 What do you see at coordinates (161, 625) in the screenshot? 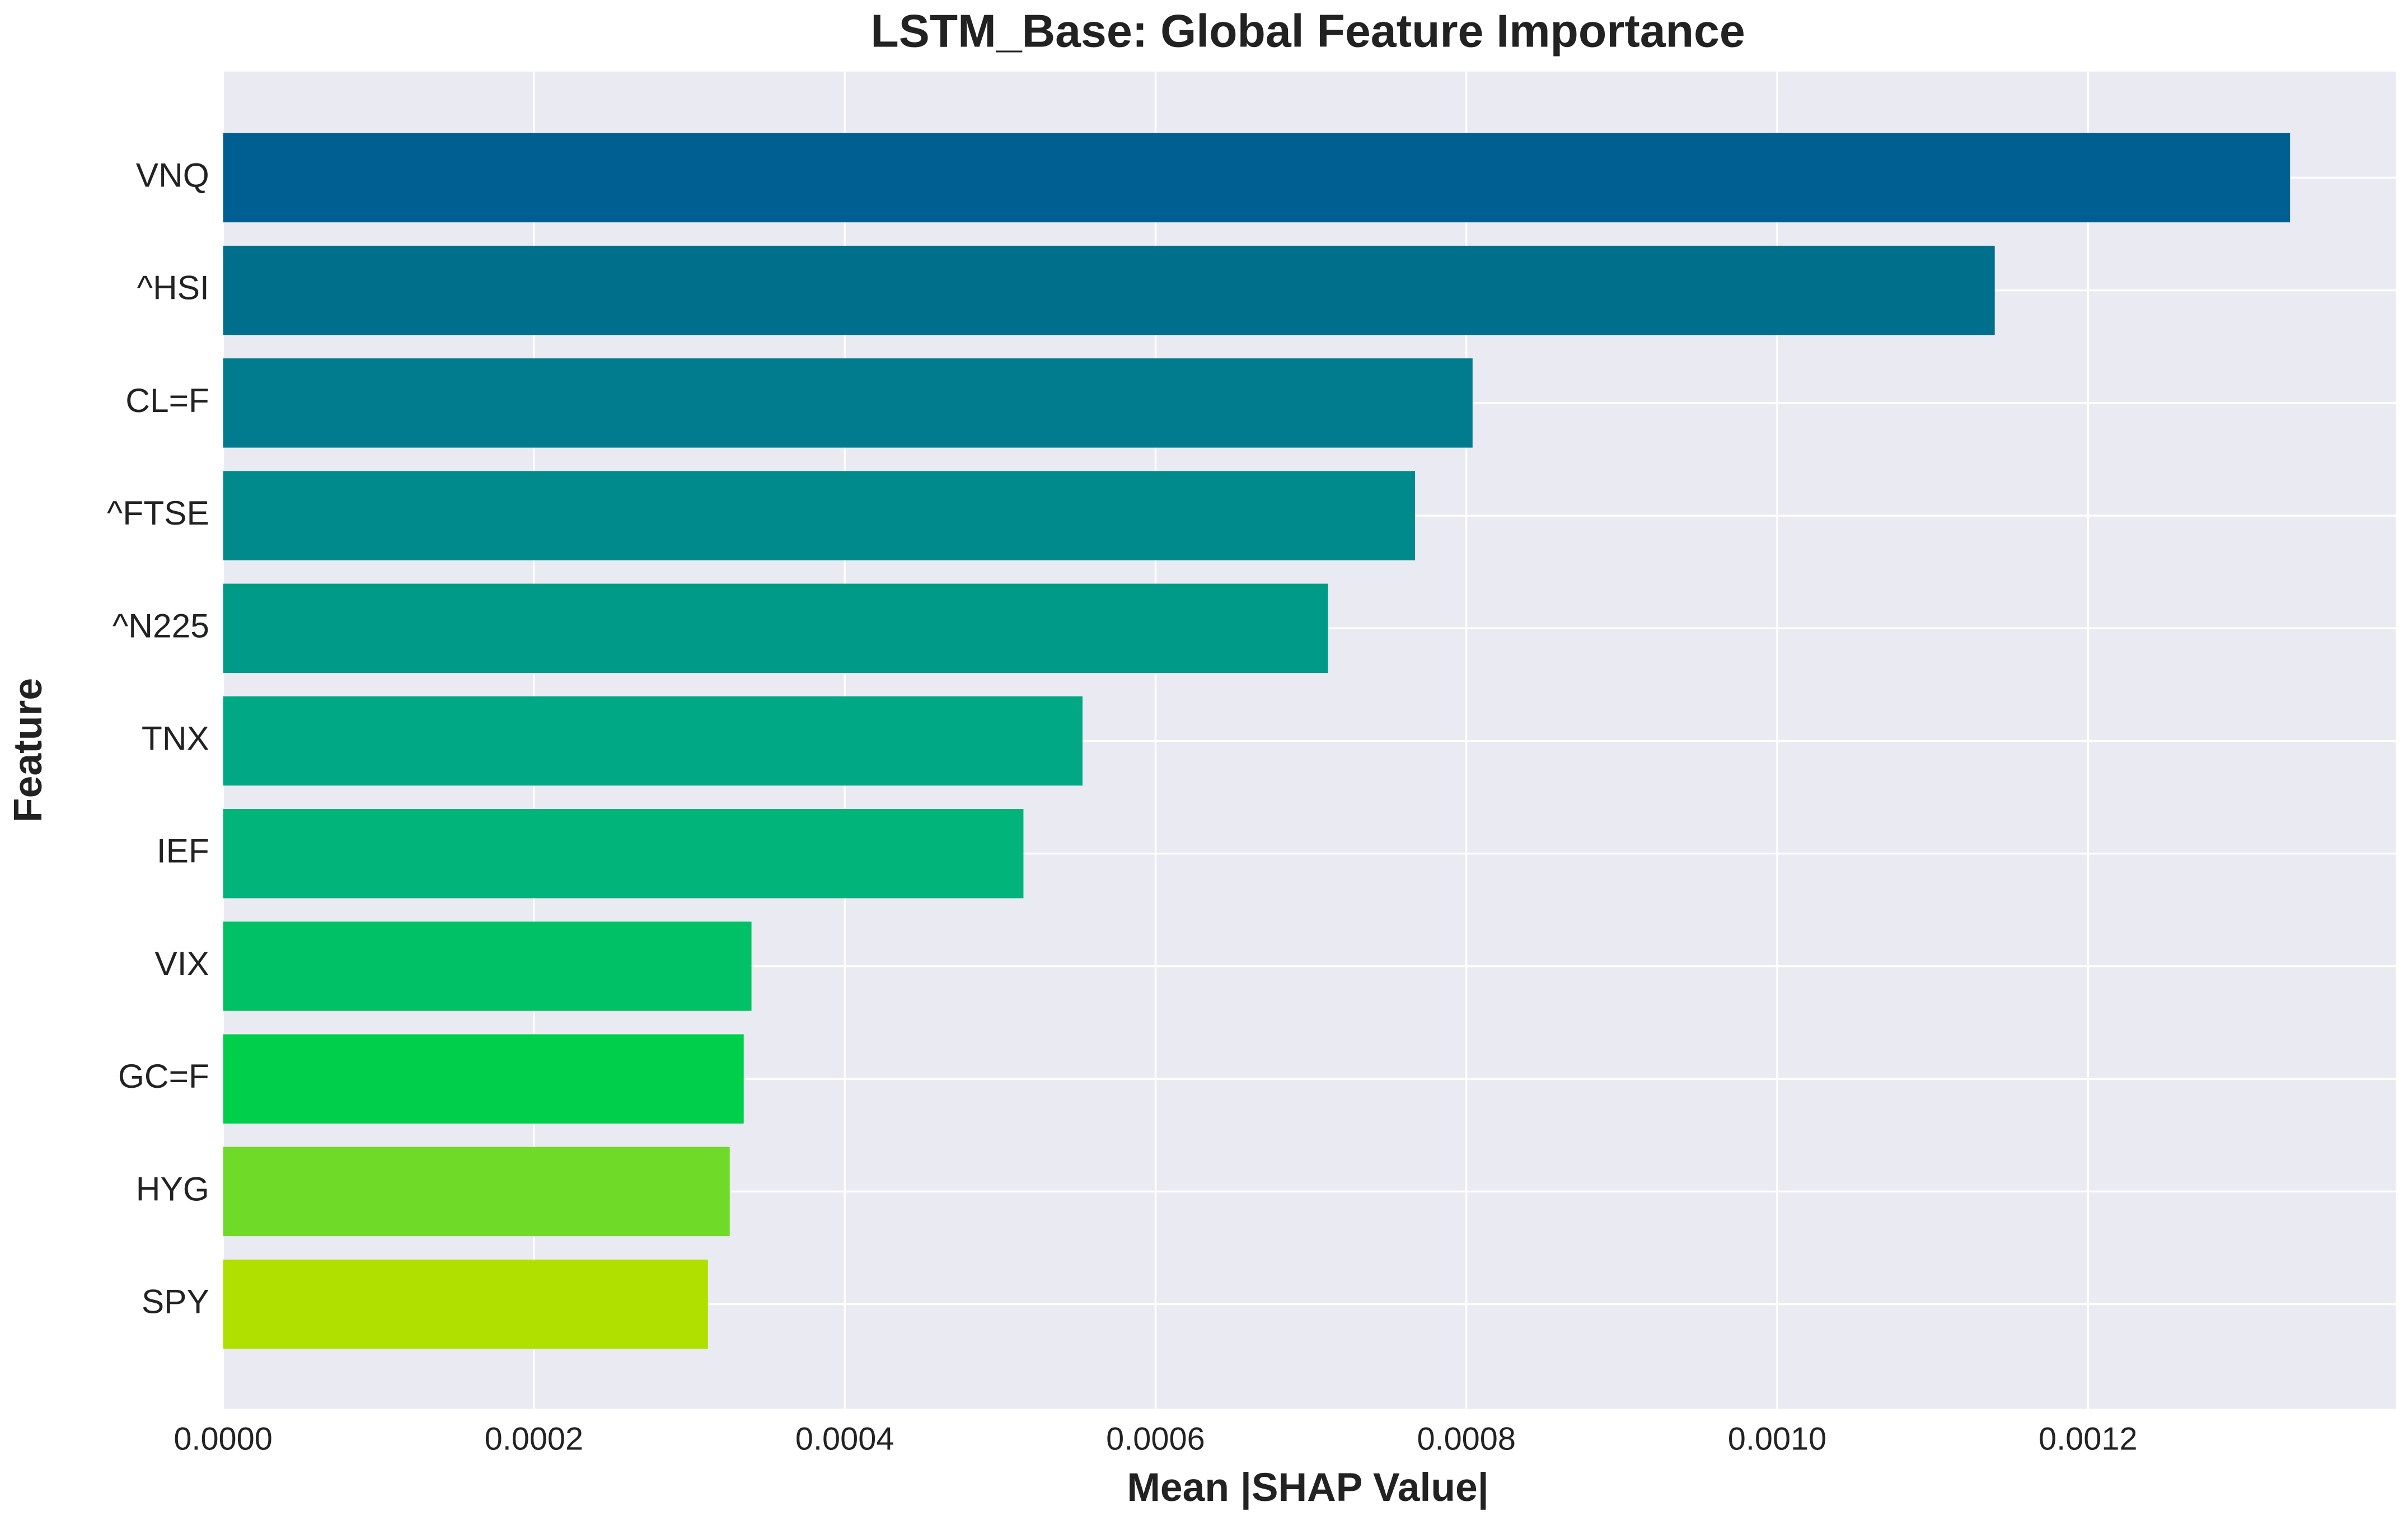
I see `y-tick-label: ^N225` at bounding box center [161, 625].